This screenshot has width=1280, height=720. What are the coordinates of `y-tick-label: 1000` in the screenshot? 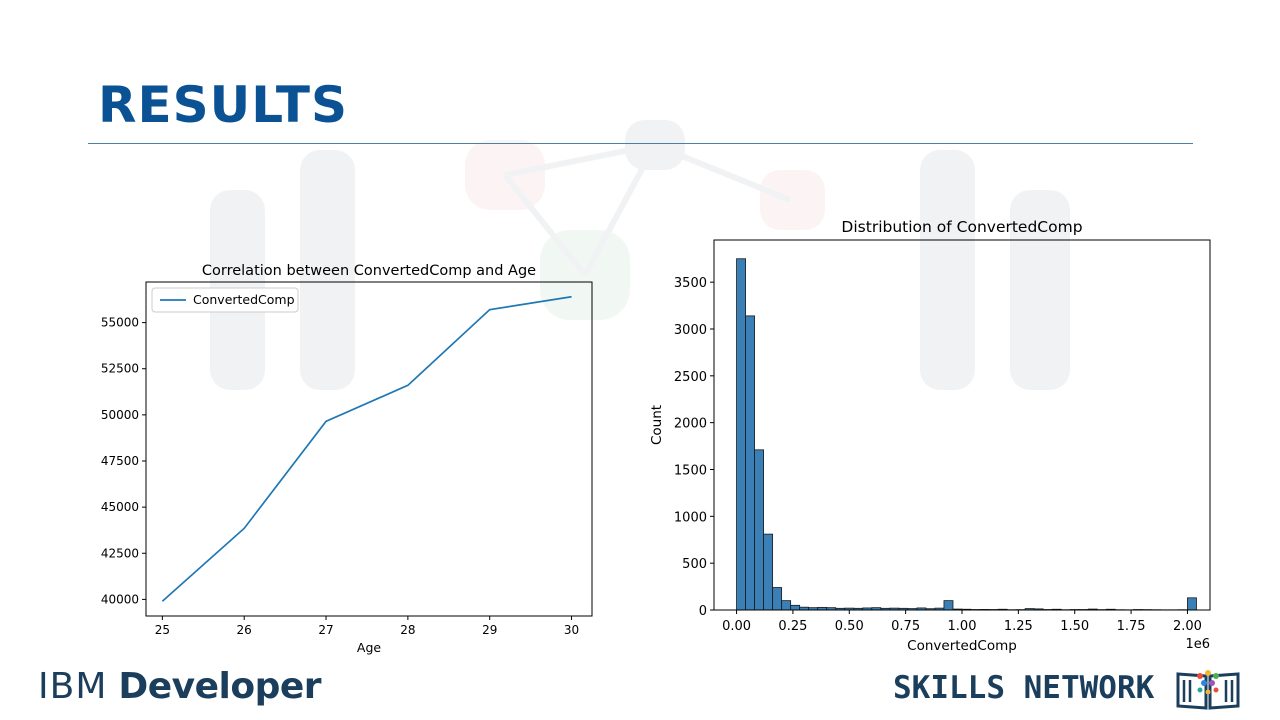 It's located at (690, 517).